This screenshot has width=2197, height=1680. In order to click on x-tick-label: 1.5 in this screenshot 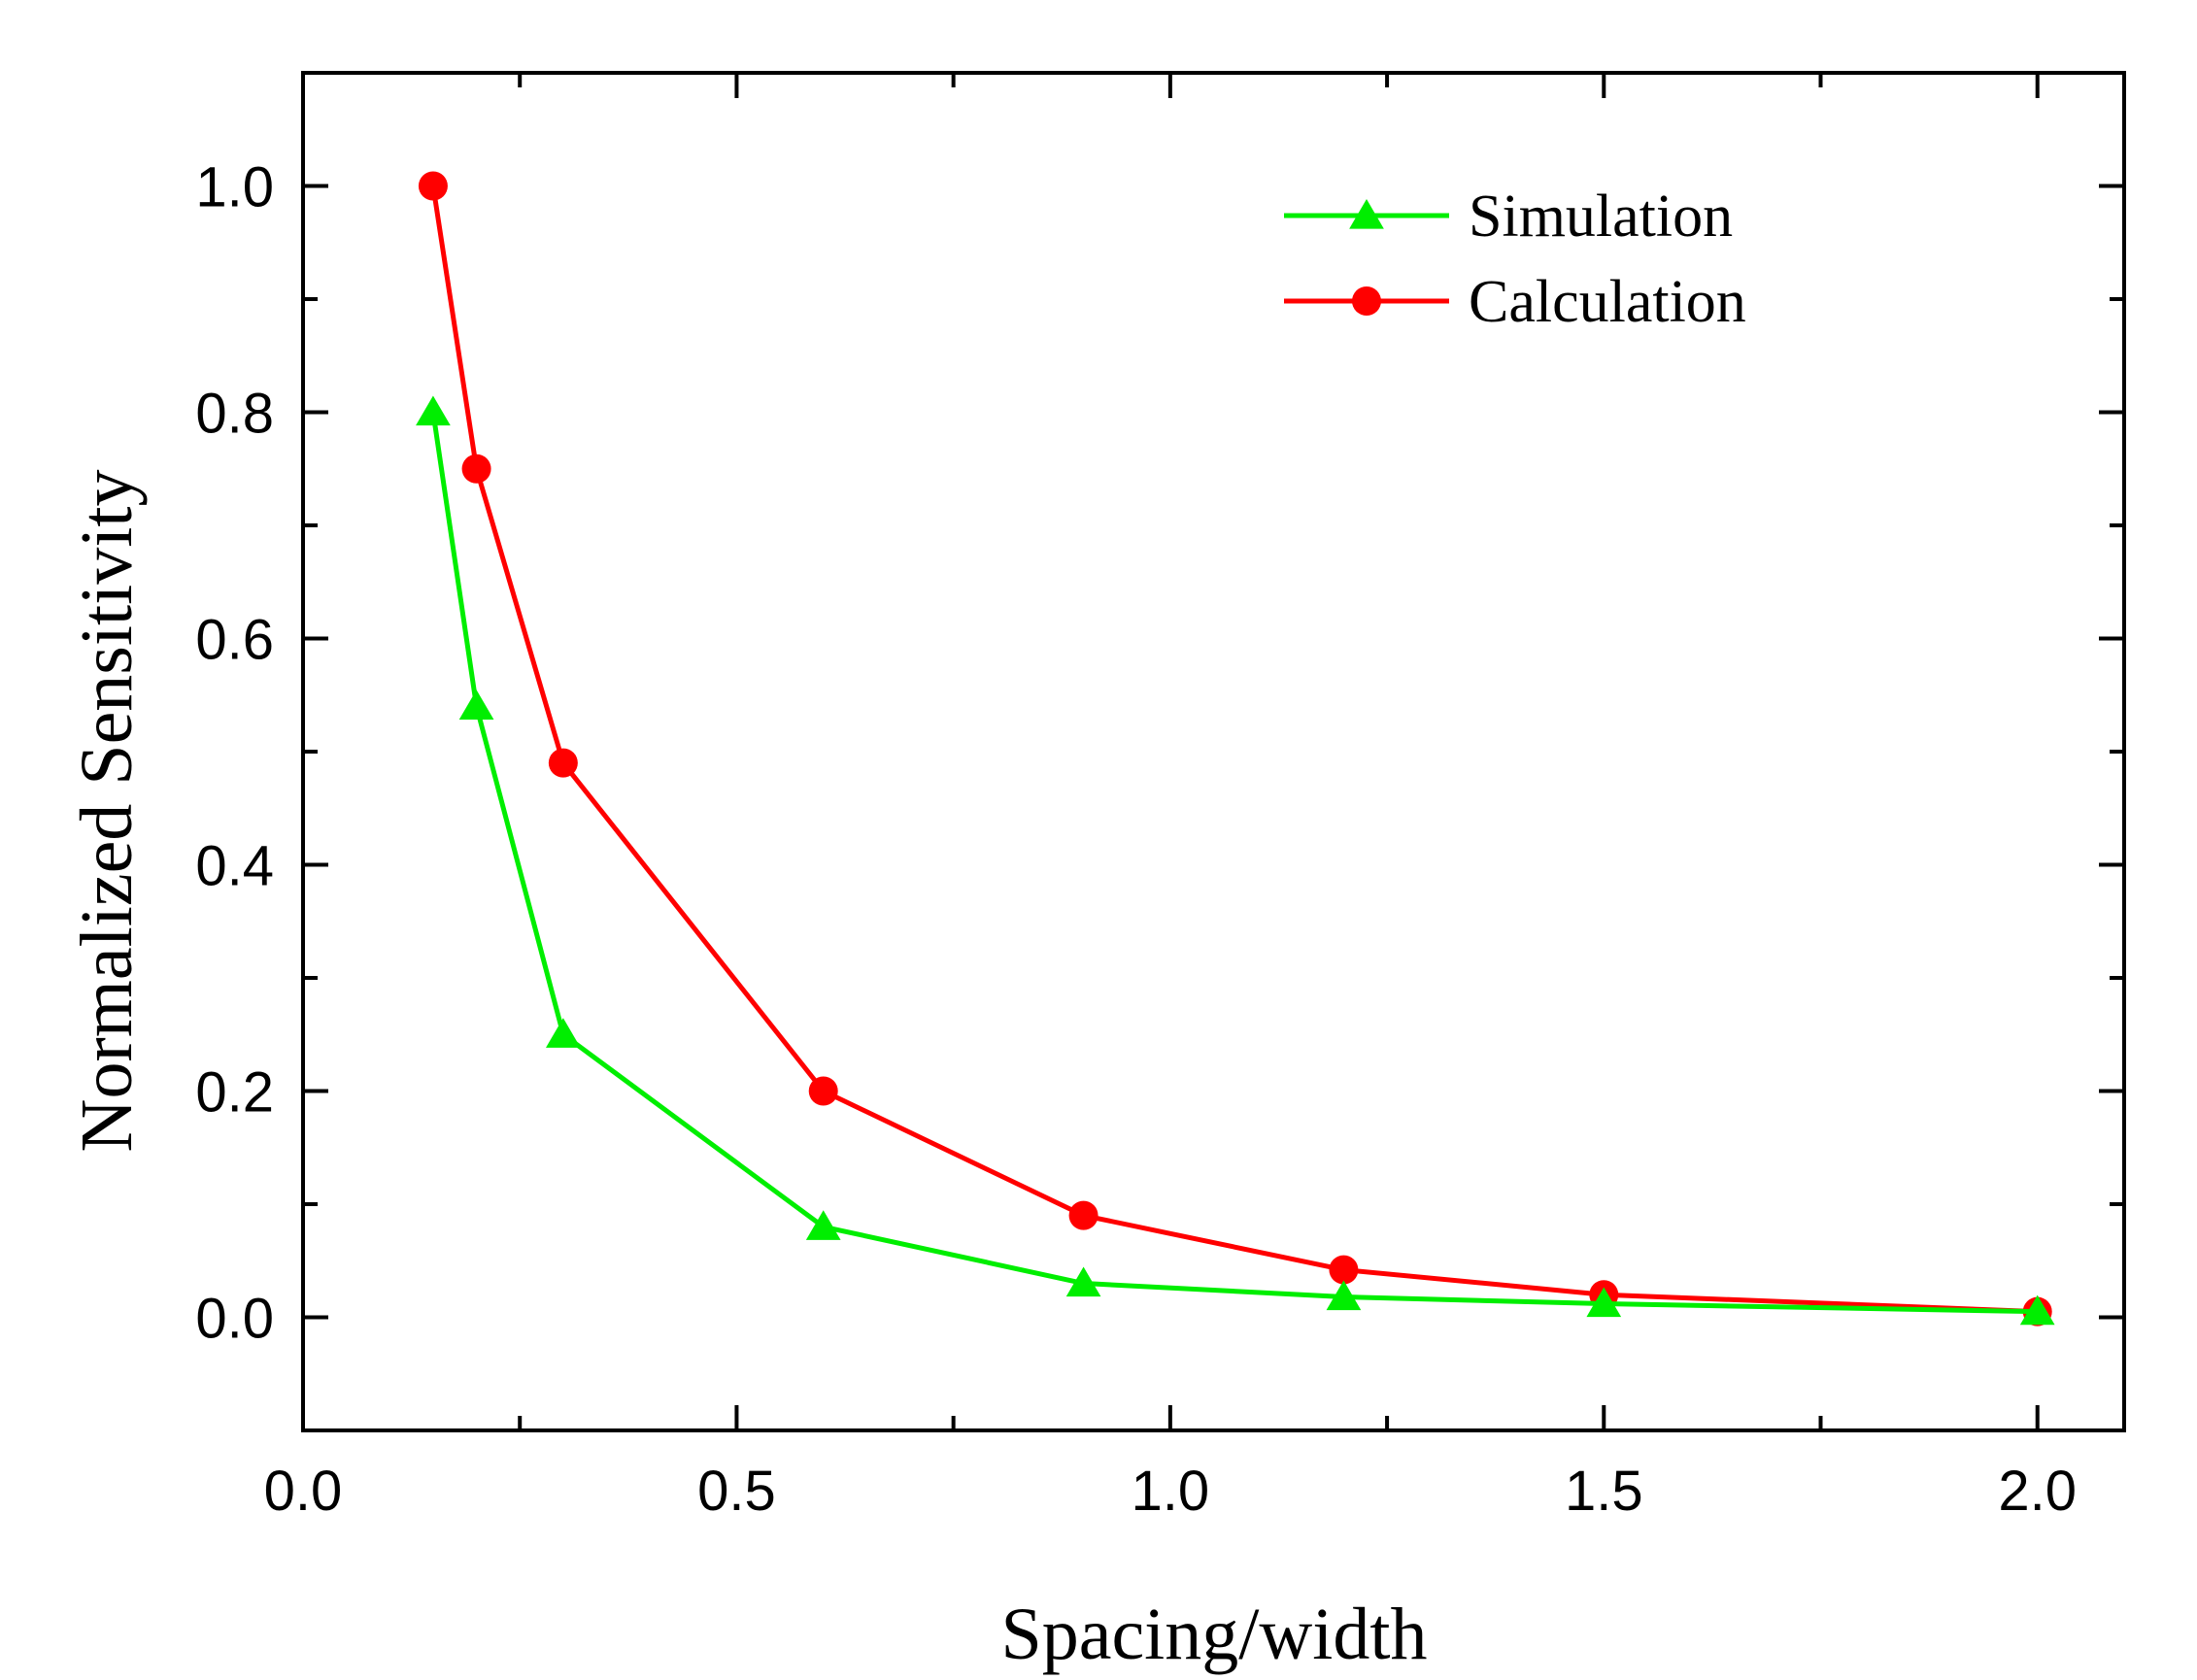, I will do `click(1604, 1491)`.